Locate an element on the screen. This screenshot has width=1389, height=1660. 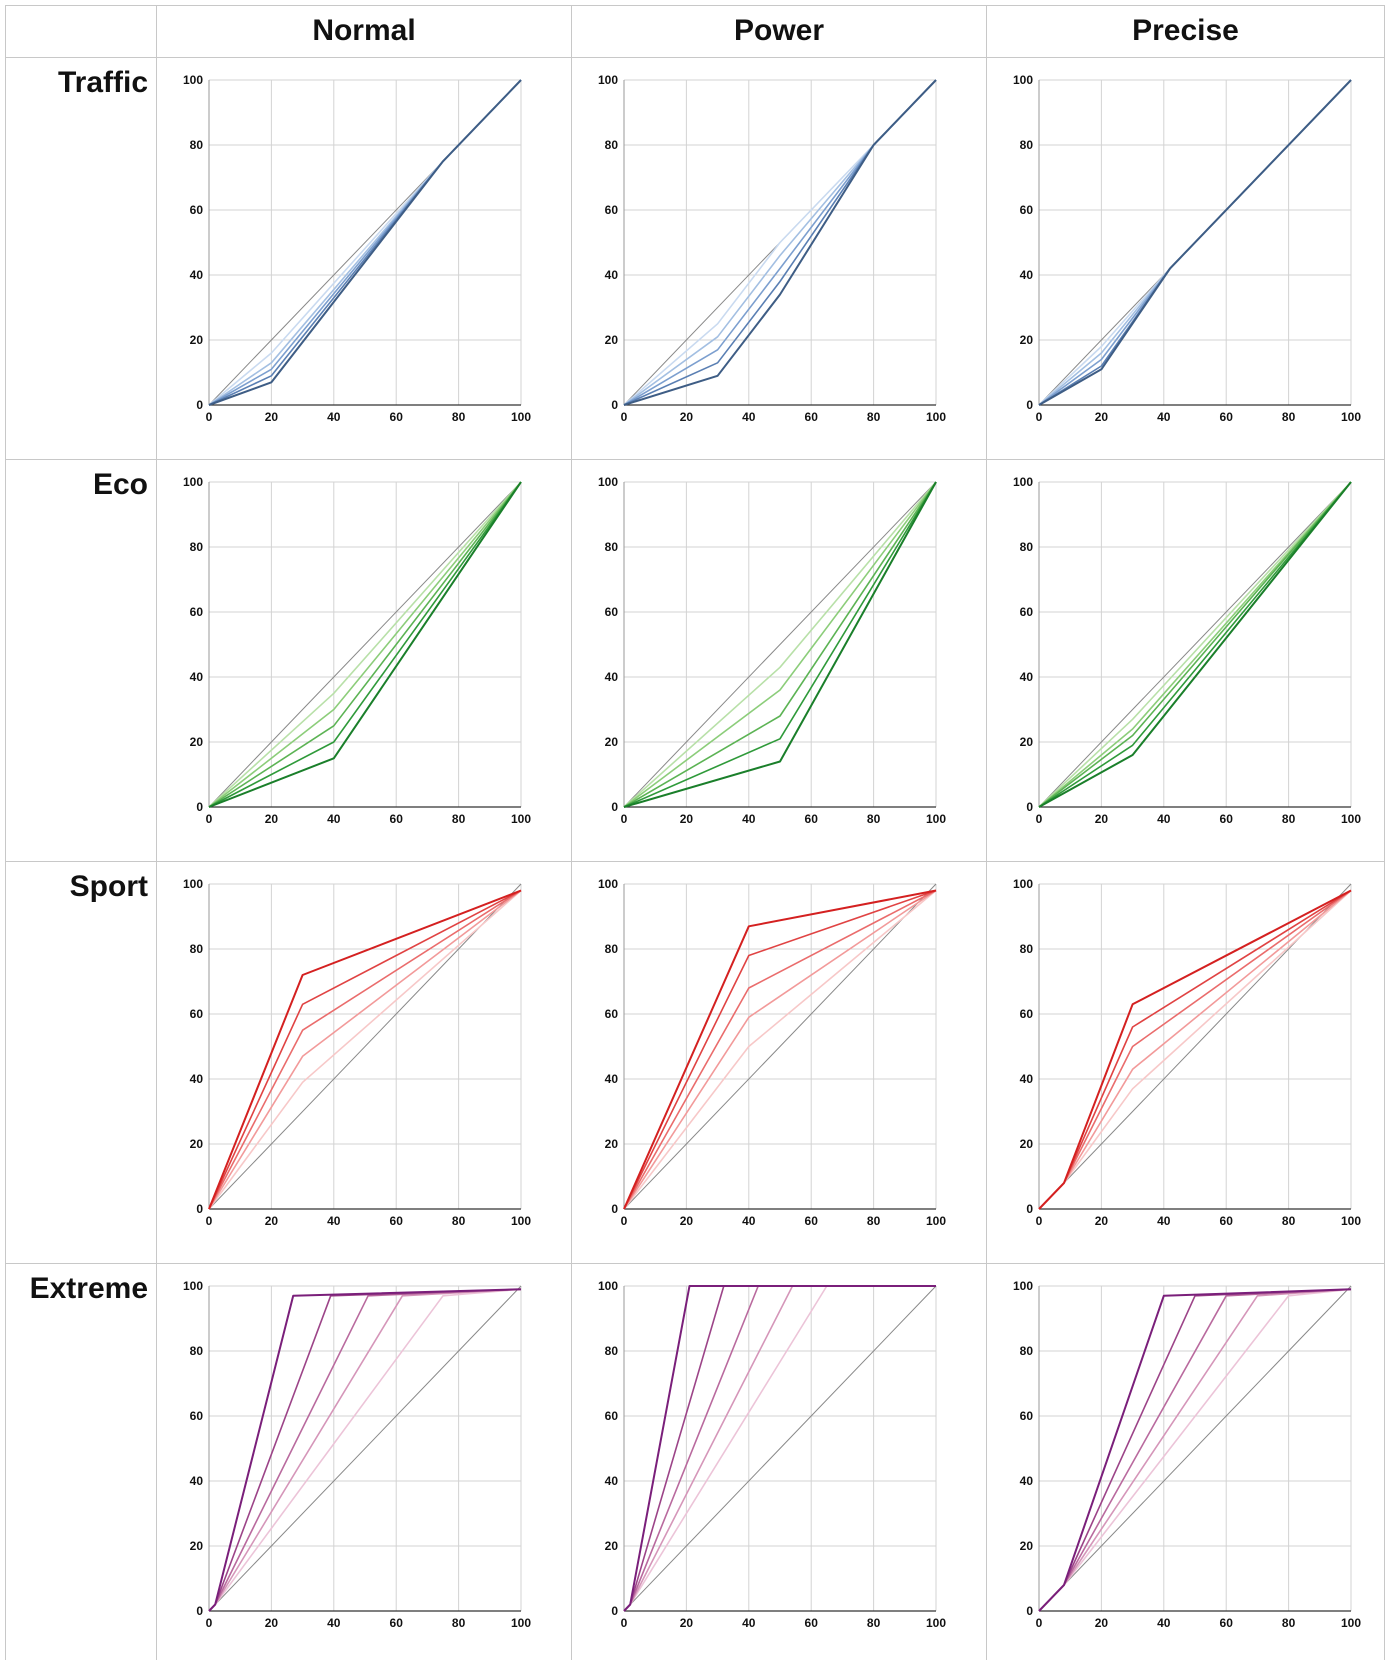
chart-eco-normal: 00 20 20 40 40 60 60 80 80 100 100 is located at coordinates (357, 650).